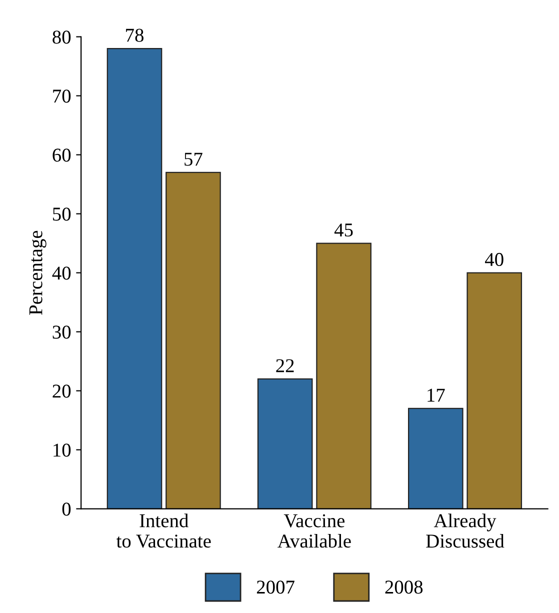  What do you see at coordinates (494, 259) in the screenshot?
I see `data-label: 40` at bounding box center [494, 259].